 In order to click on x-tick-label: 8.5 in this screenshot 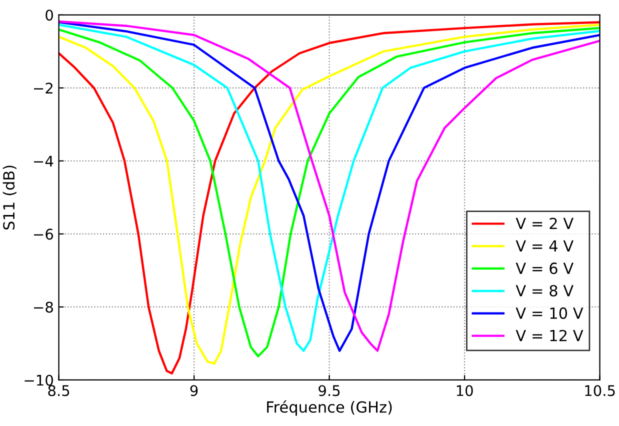, I will do `click(59, 390)`.